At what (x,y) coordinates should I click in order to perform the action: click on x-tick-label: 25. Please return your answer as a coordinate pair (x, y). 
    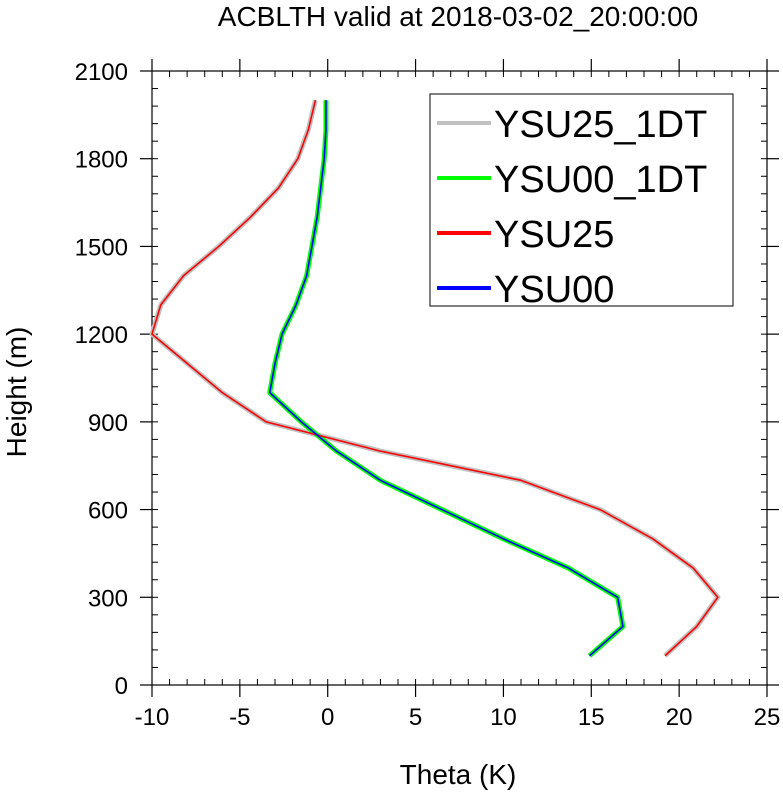
    Looking at the image, I should click on (767, 717).